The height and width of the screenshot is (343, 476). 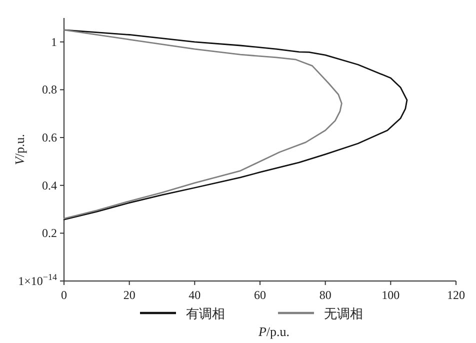 I want to click on legend-label: 有调相, so click(x=205, y=313).